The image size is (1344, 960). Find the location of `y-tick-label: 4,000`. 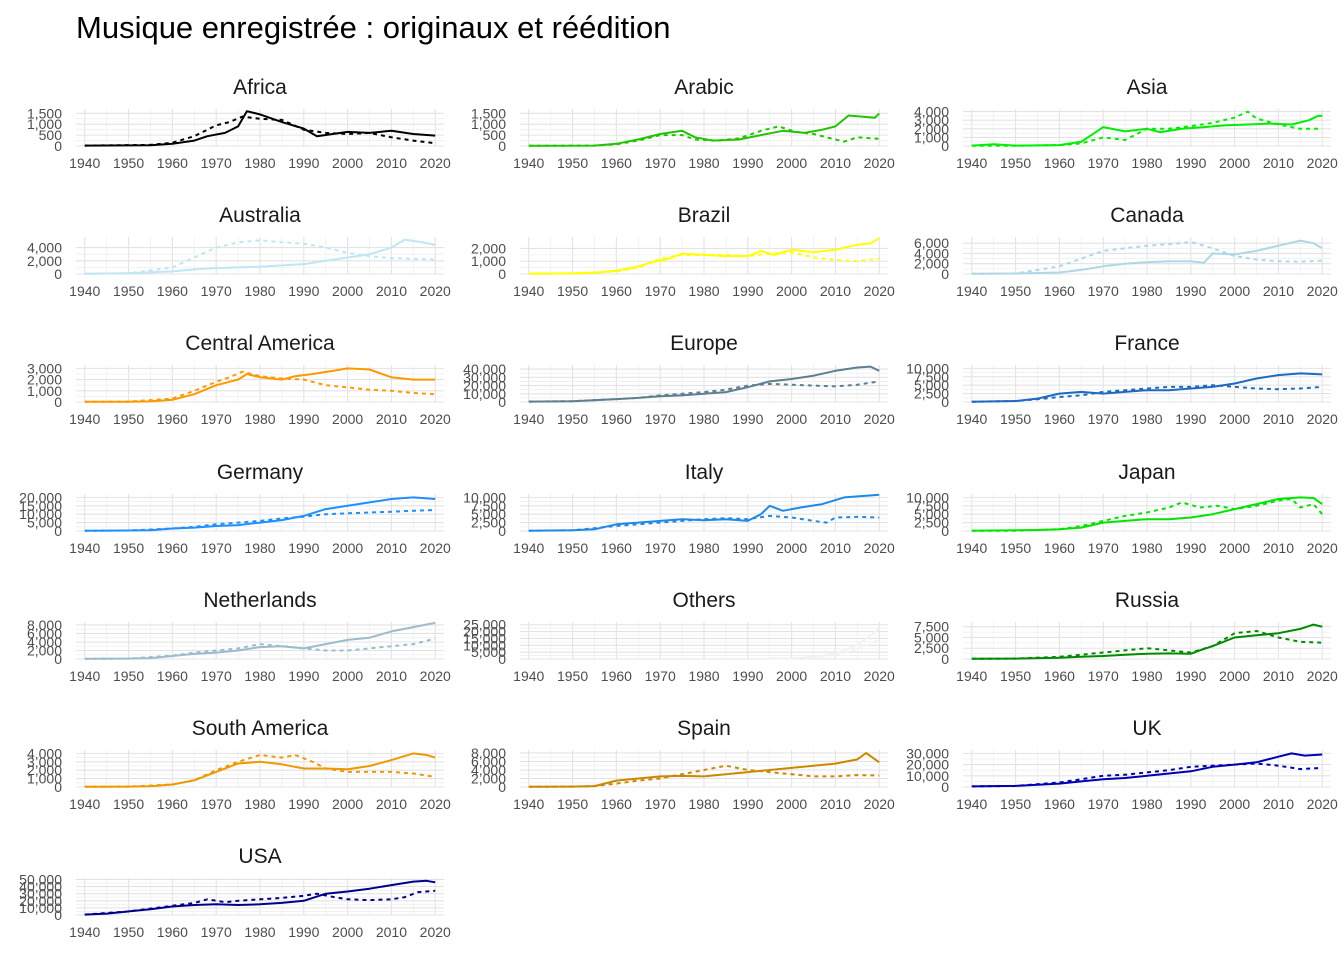

y-tick-label: 4,000 is located at coordinates (44, 753).